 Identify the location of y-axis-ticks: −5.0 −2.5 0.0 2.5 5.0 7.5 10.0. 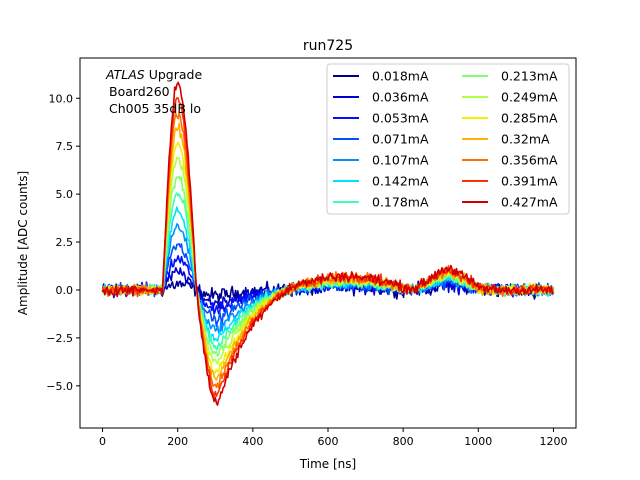
(63, 242).